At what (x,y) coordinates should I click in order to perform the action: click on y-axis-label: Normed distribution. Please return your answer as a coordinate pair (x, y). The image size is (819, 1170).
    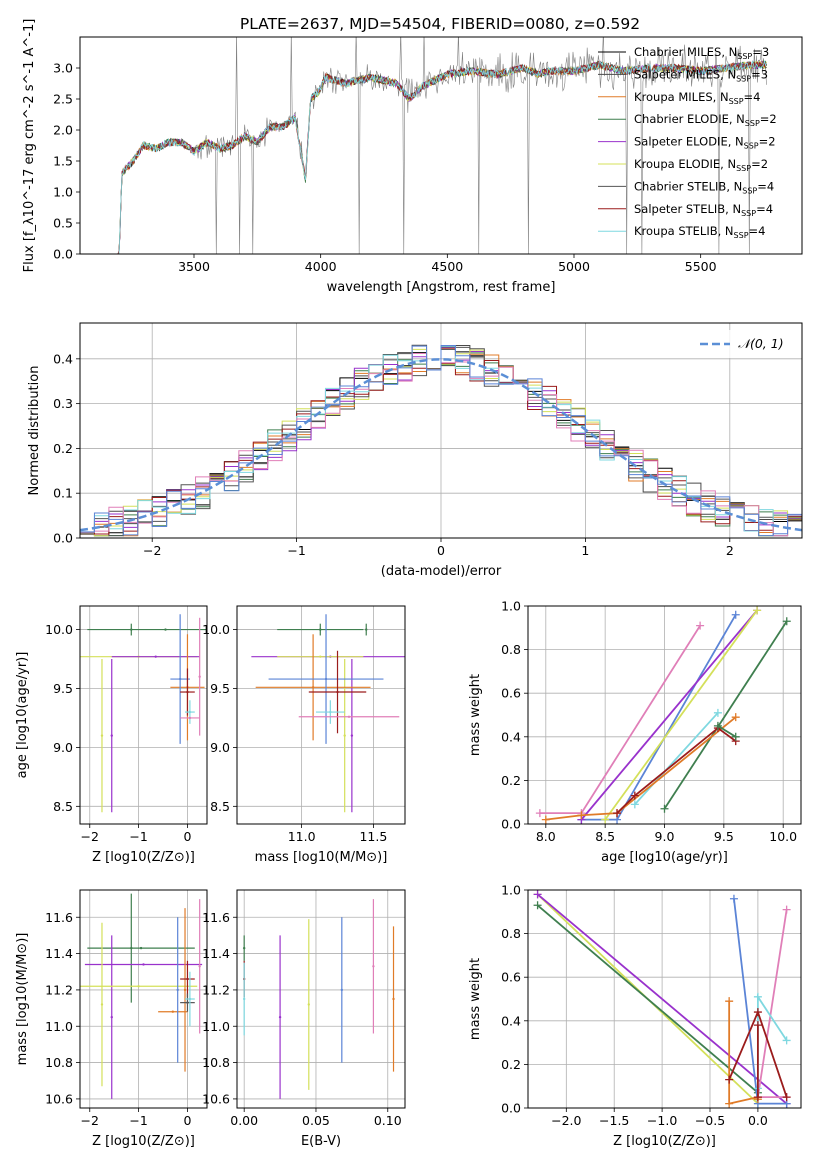
    Looking at the image, I should click on (34, 431).